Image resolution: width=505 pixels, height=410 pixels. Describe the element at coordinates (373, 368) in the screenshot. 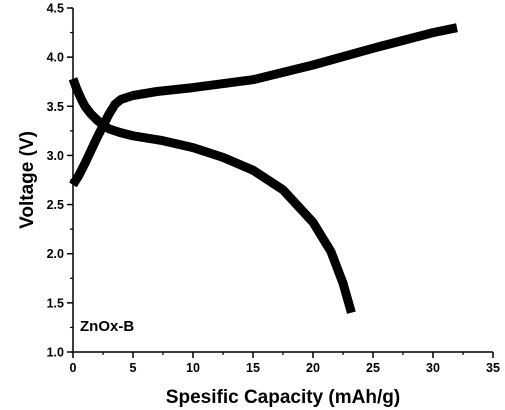

I see `x-tick-label: 25` at that location.